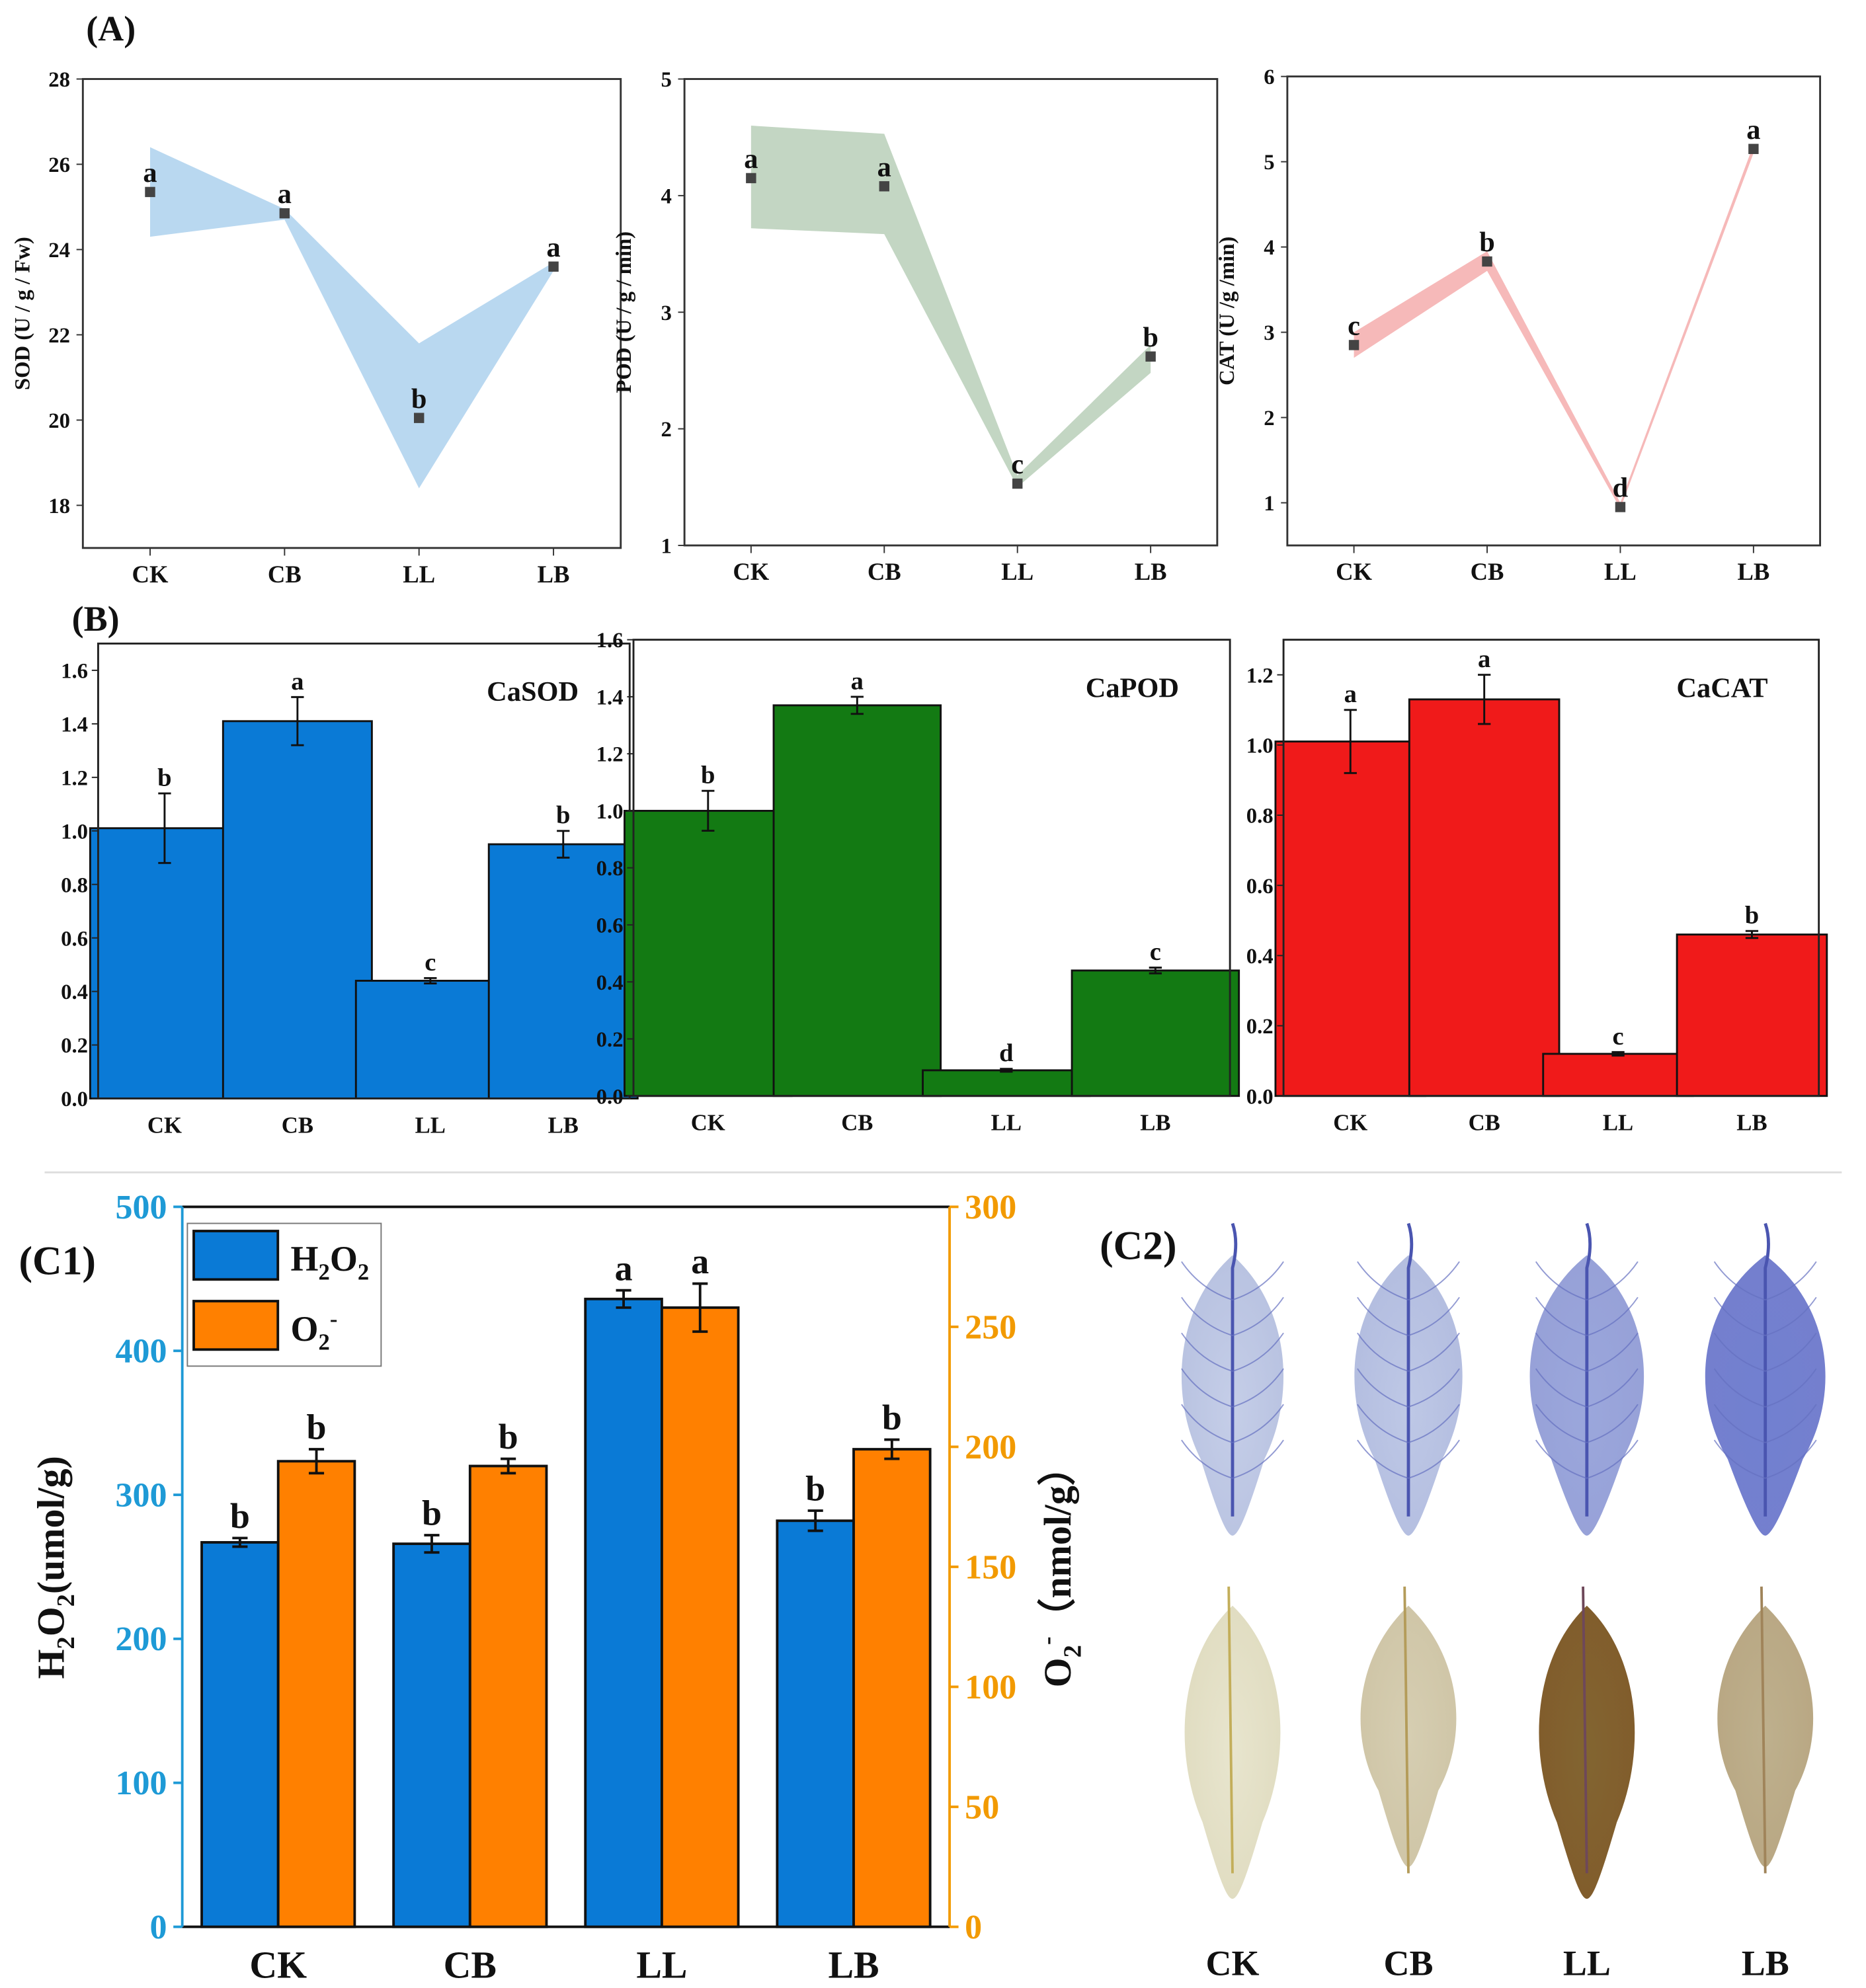 The image size is (1866, 1988). What do you see at coordinates (1269, 163) in the screenshot?
I see `y-tick-label: 5` at bounding box center [1269, 163].